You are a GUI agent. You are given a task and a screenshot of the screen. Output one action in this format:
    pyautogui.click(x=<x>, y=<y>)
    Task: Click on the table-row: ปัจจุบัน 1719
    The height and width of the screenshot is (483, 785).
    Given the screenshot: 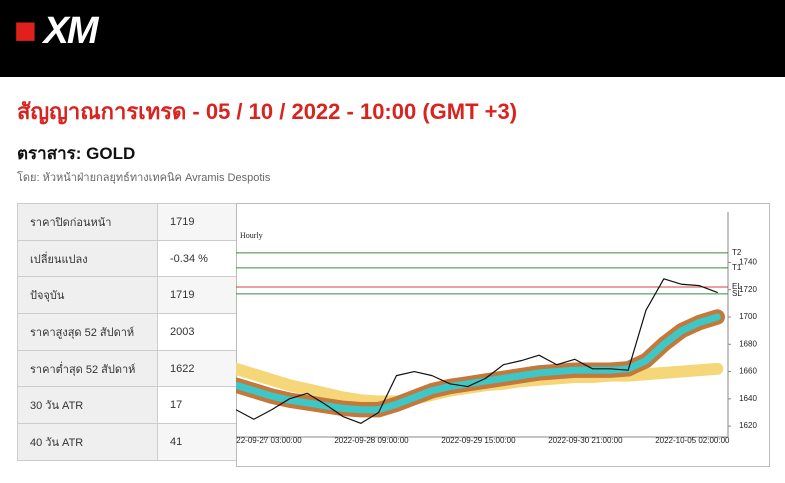 What is the action you would take?
    pyautogui.click(x=127, y=295)
    